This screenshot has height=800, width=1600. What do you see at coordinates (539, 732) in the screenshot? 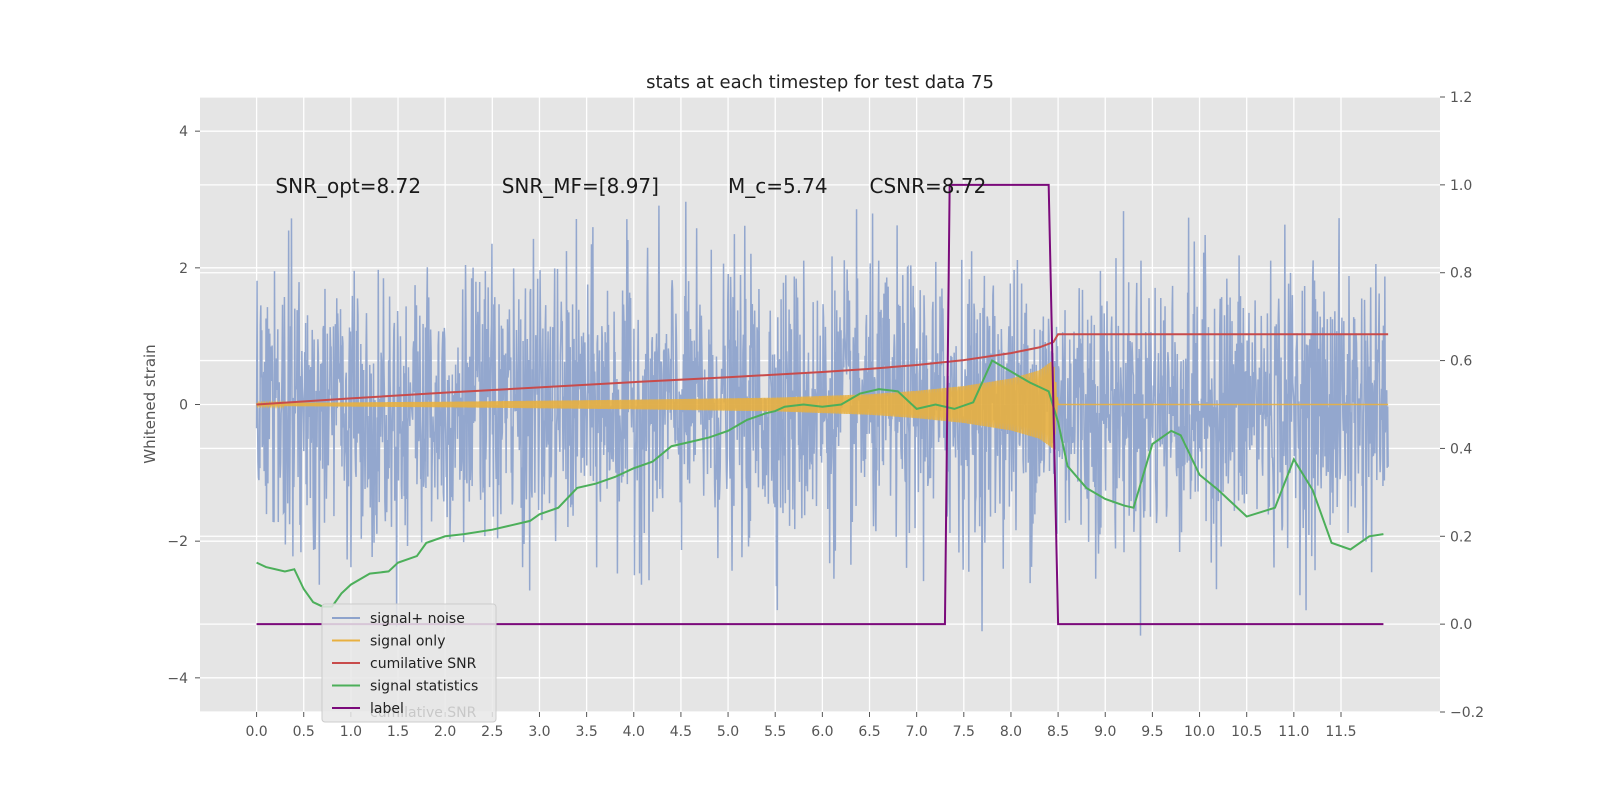
I see `x-tick-label: 3.0` at bounding box center [539, 732].